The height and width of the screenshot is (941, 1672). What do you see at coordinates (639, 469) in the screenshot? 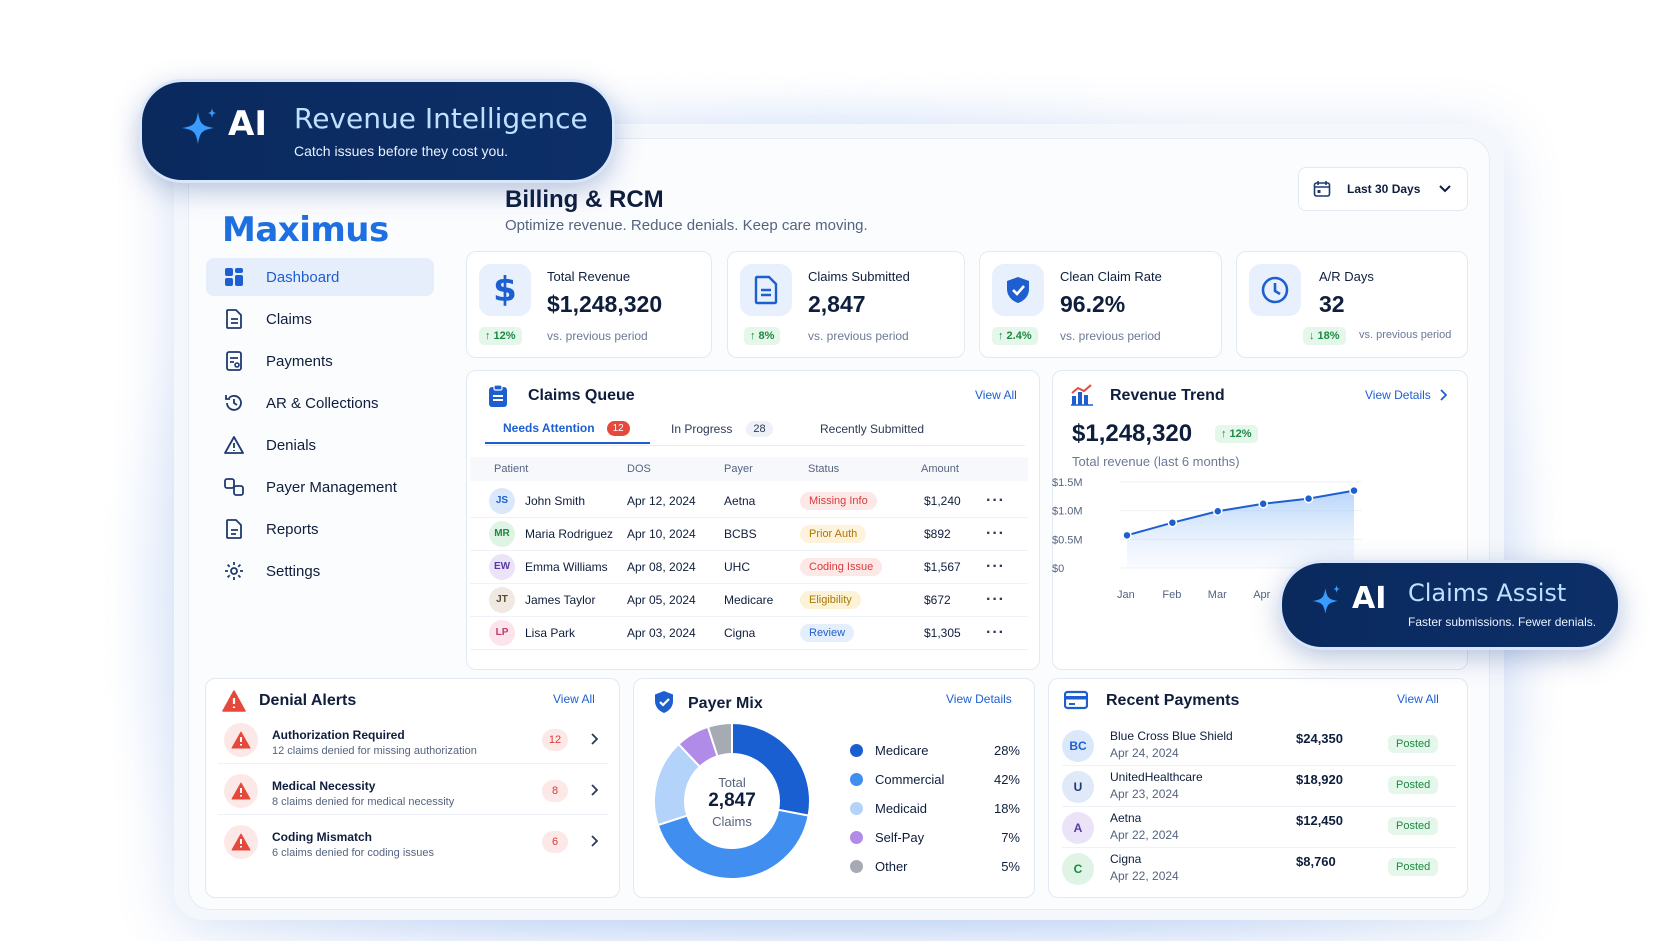
I see `column-header: DOS` at bounding box center [639, 469].